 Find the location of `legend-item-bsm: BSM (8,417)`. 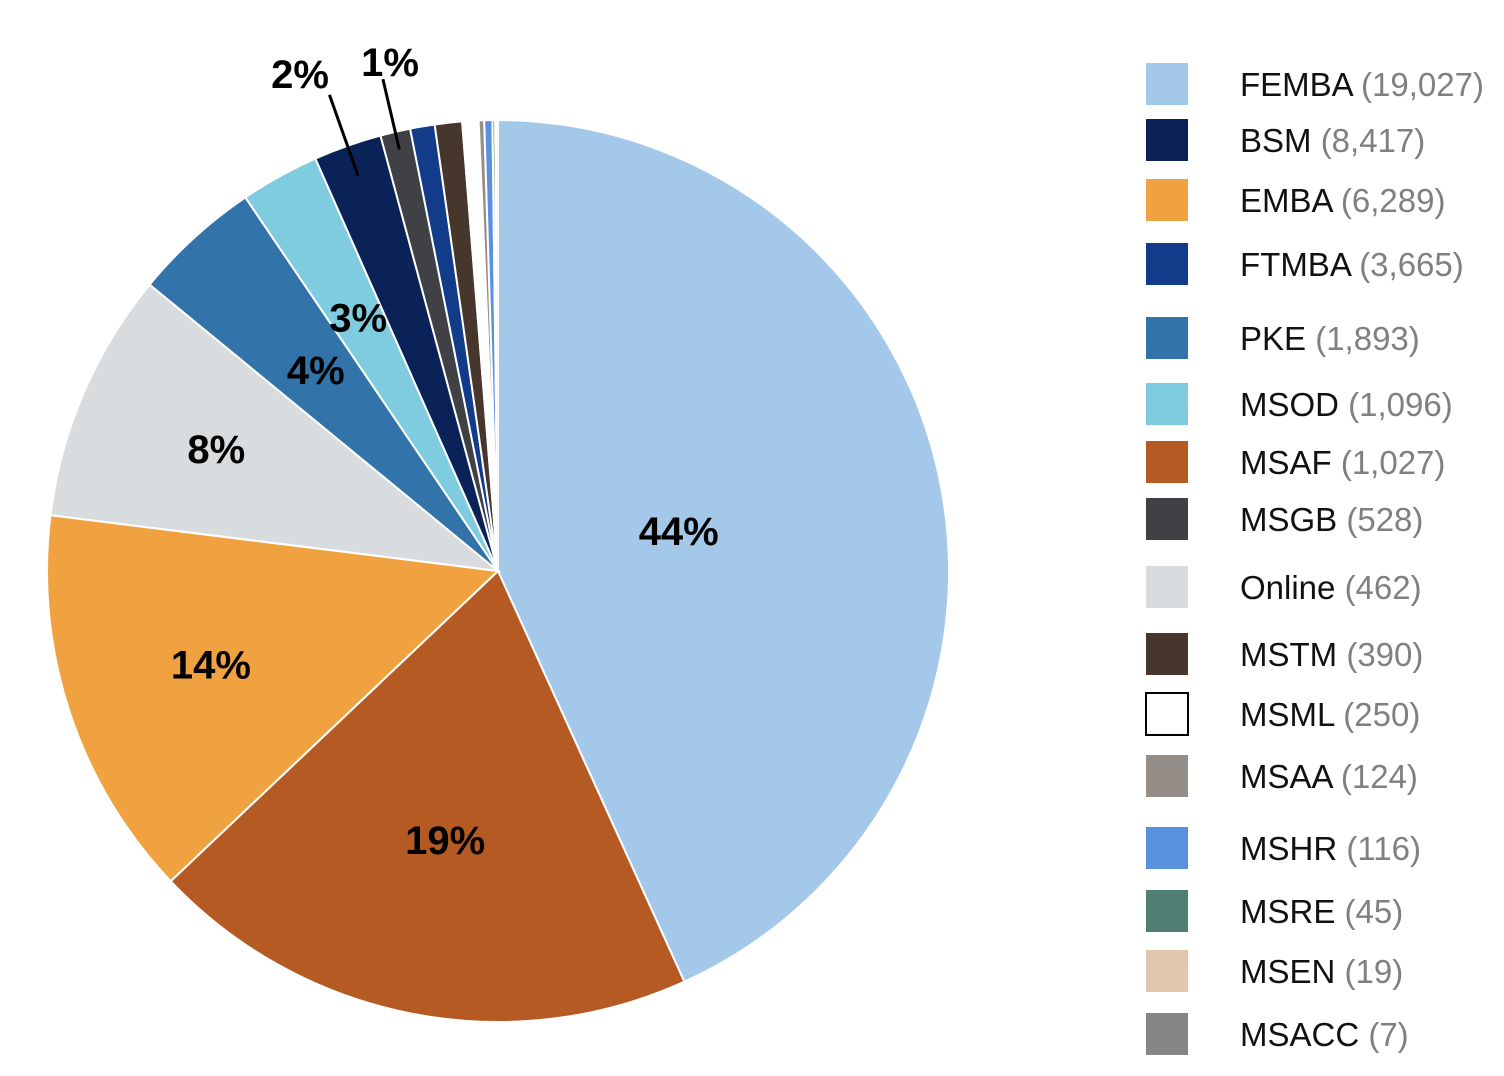

legend-item-bsm: BSM (8,417) is located at coordinates (1285, 140).